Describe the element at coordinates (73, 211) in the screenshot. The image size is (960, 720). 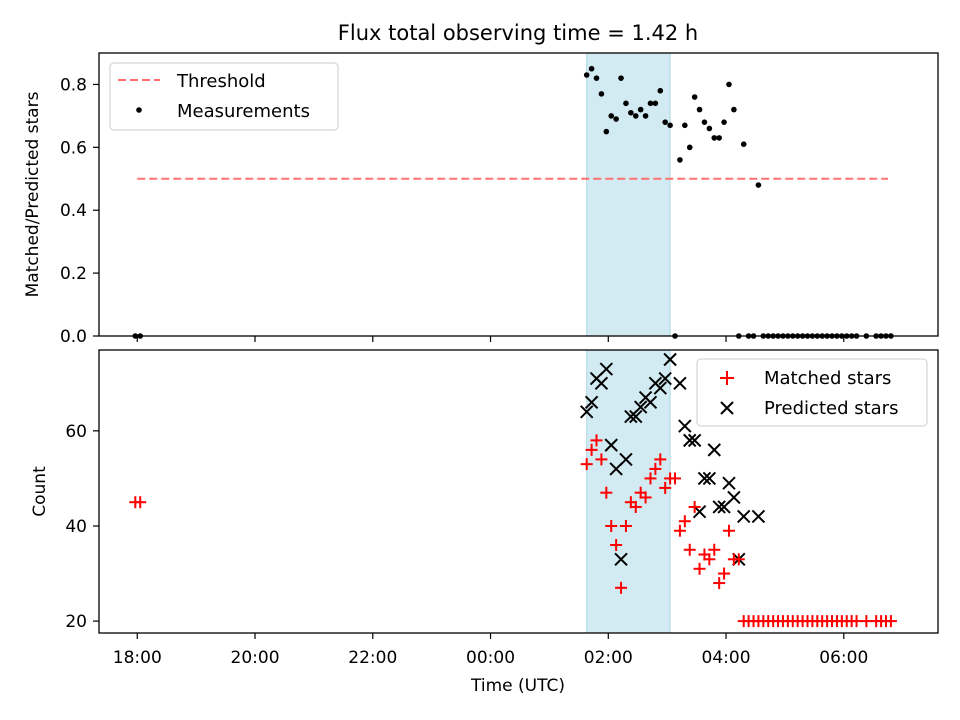
I see `top-ytick-label: 0.4` at that location.